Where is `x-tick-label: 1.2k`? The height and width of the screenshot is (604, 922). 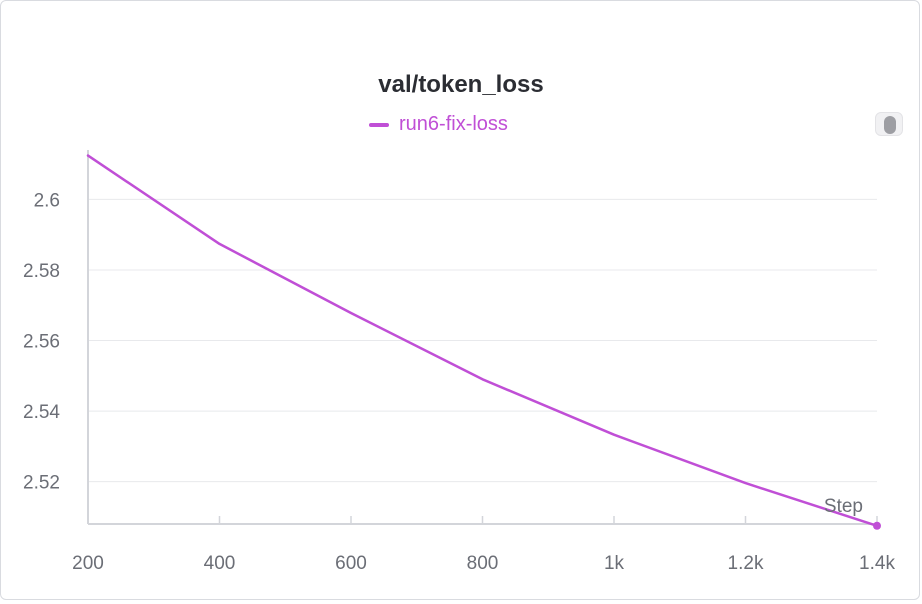
x-tick-label: 1.2k is located at coordinates (746, 563).